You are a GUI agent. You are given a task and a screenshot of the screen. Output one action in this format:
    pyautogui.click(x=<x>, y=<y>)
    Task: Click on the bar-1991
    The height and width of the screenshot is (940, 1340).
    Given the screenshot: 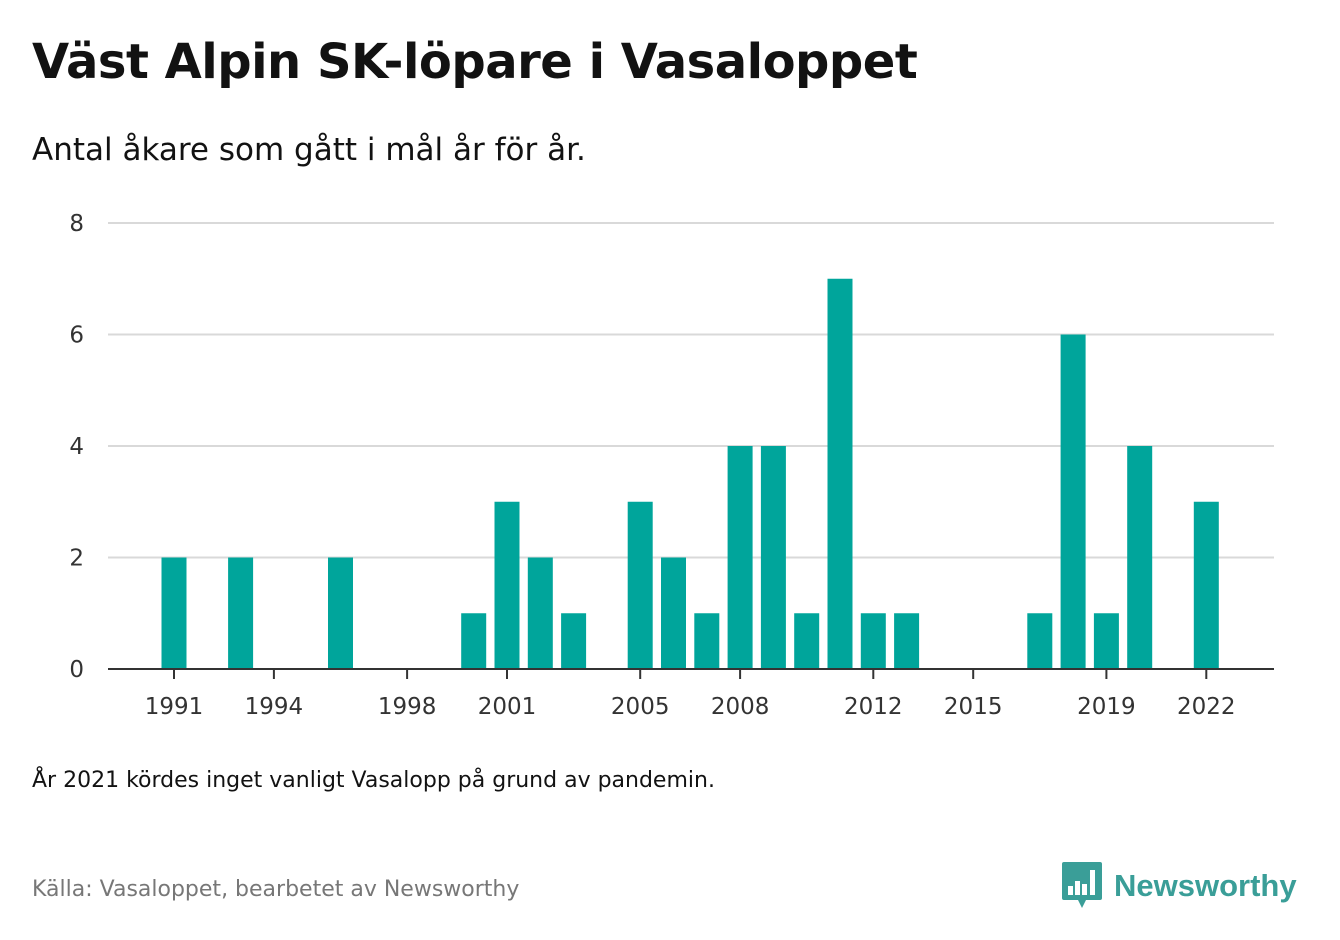 What is the action you would take?
    pyautogui.click(x=174, y=613)
    